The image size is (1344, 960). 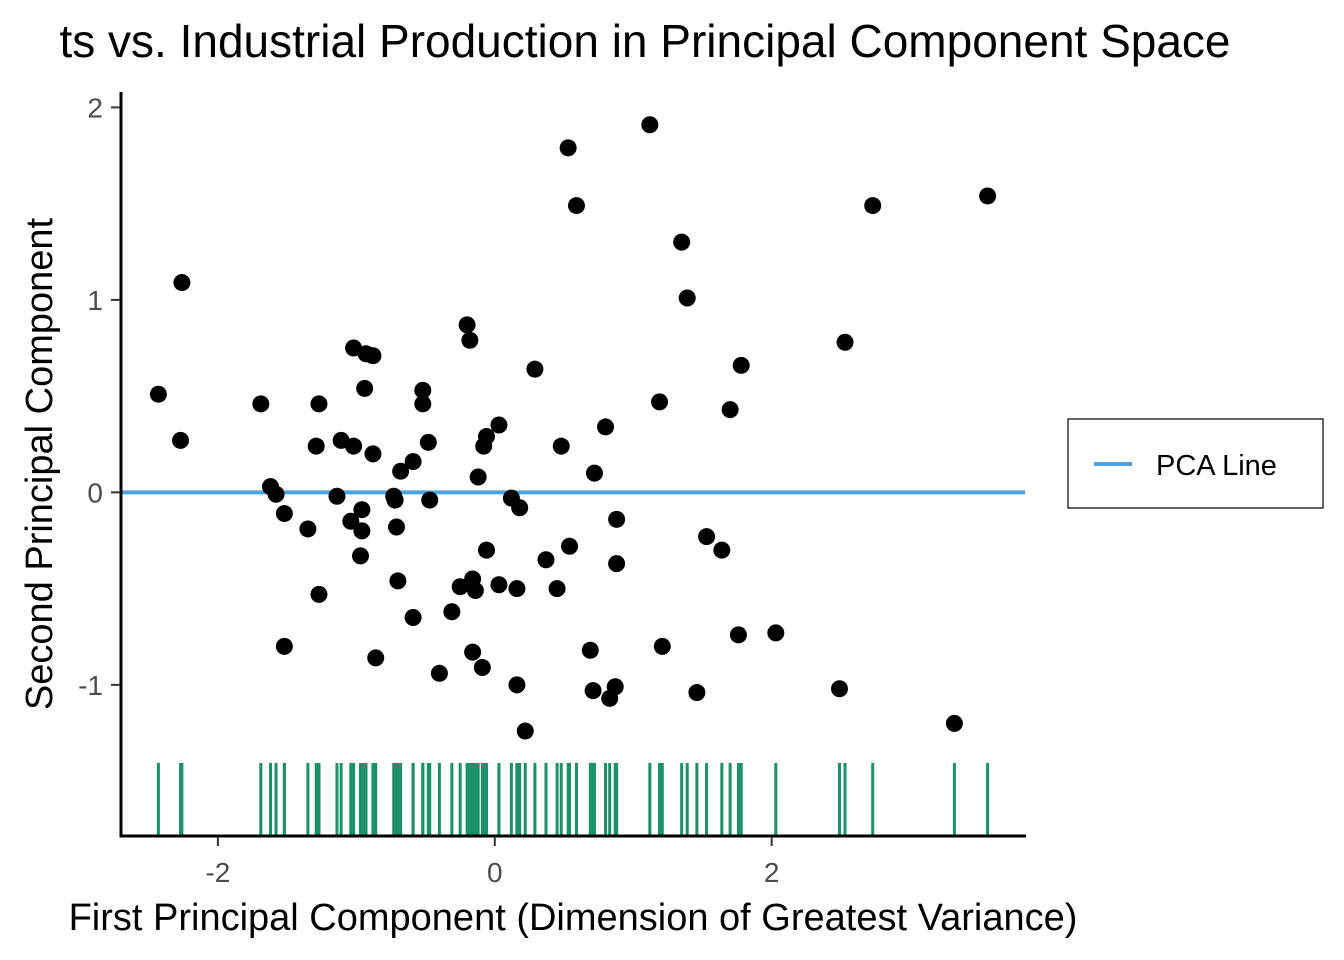 What do you see at coordinates (95, 107) in the screenshot?
I see `y-tick-label: 2` at bounding box center [95, 107].